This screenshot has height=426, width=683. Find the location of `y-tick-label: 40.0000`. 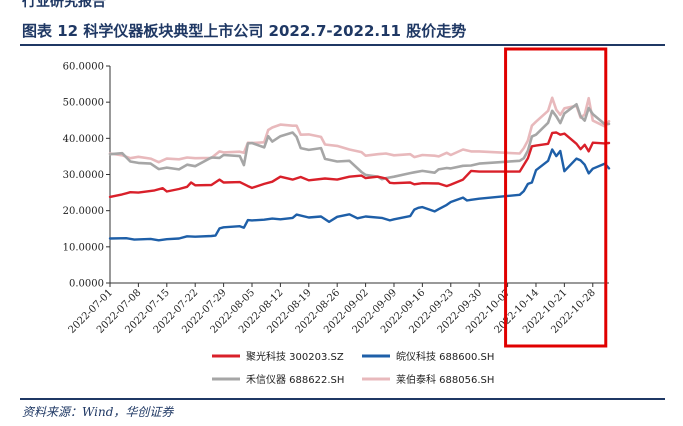

y-tick-label: 40.0000 is located at coordinates (83, 139).